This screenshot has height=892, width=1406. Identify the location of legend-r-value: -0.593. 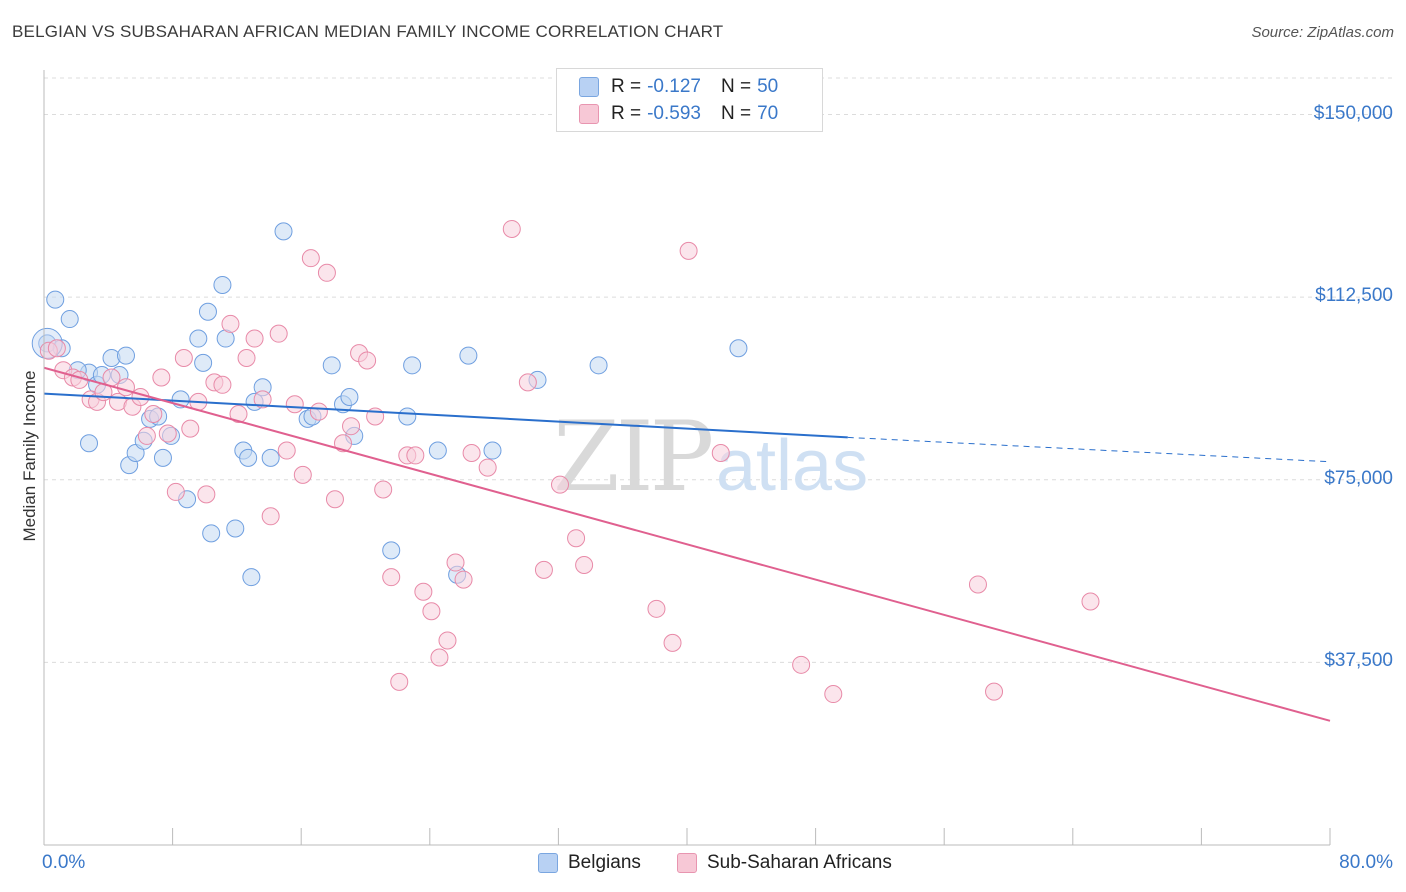
(674, 113).